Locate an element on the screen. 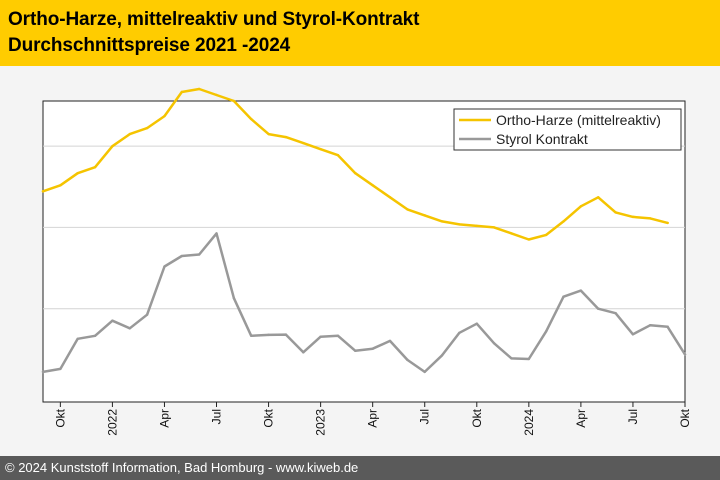  legend-label-1: Styrol Kontrakt is located at coordinates (542, 139).